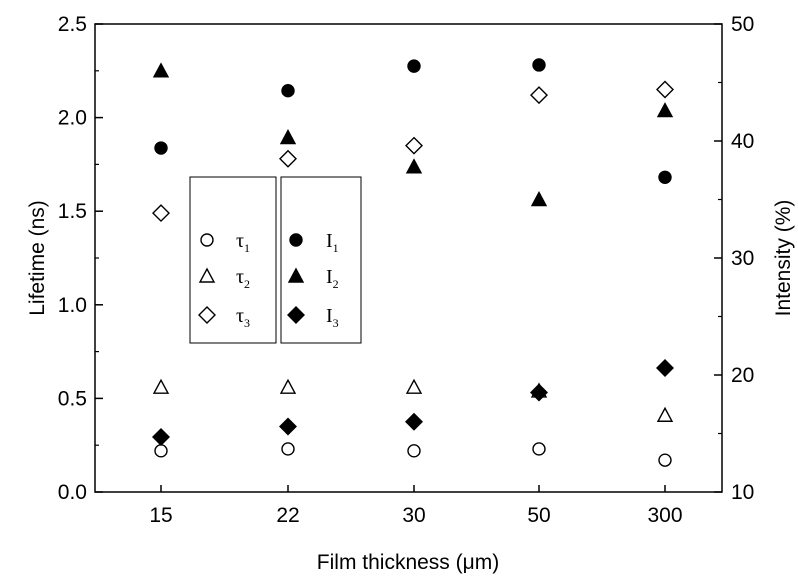 This screenshot has height=577, width=798. Describe the element at coordinates (742, 141) in the screenshot. I see `y2-tick-label: 40` at that location.